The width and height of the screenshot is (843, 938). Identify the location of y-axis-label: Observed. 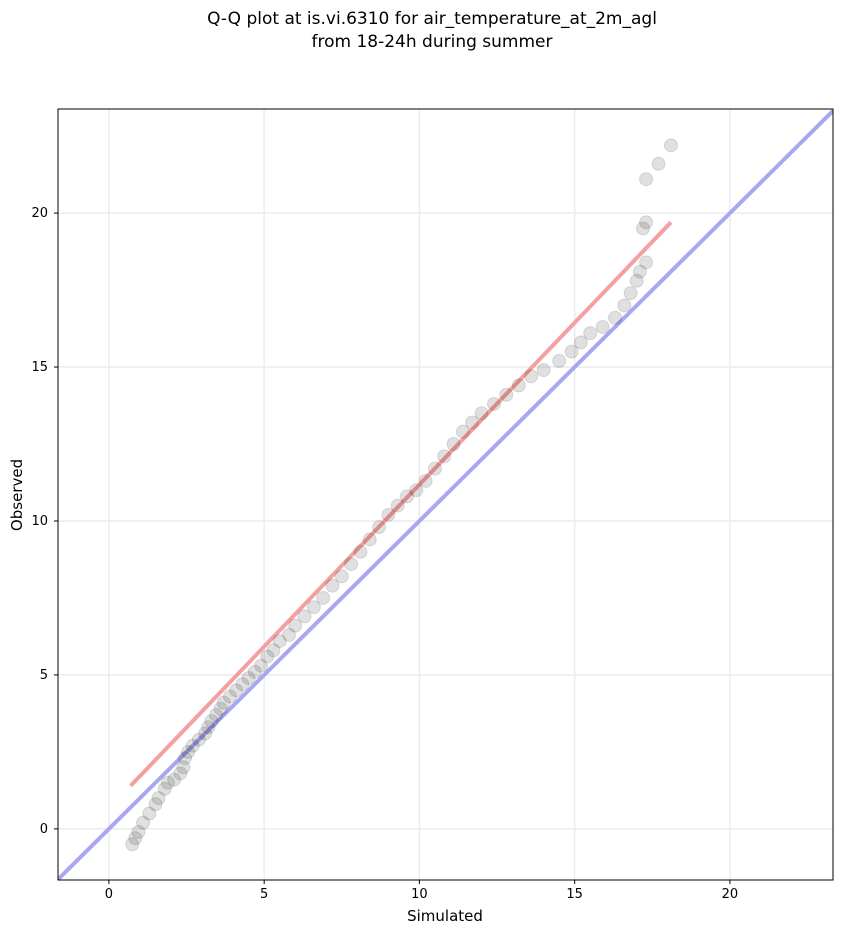
(17, 495).